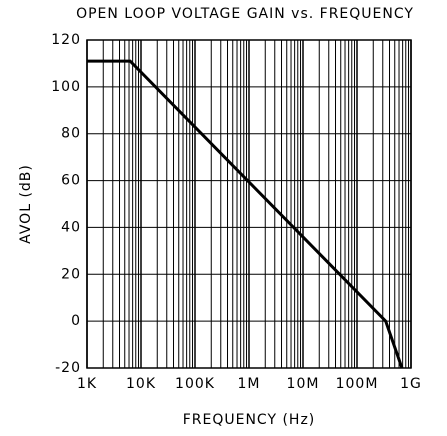  I want to click on x-tick-label: 10M, so click(303, 384).